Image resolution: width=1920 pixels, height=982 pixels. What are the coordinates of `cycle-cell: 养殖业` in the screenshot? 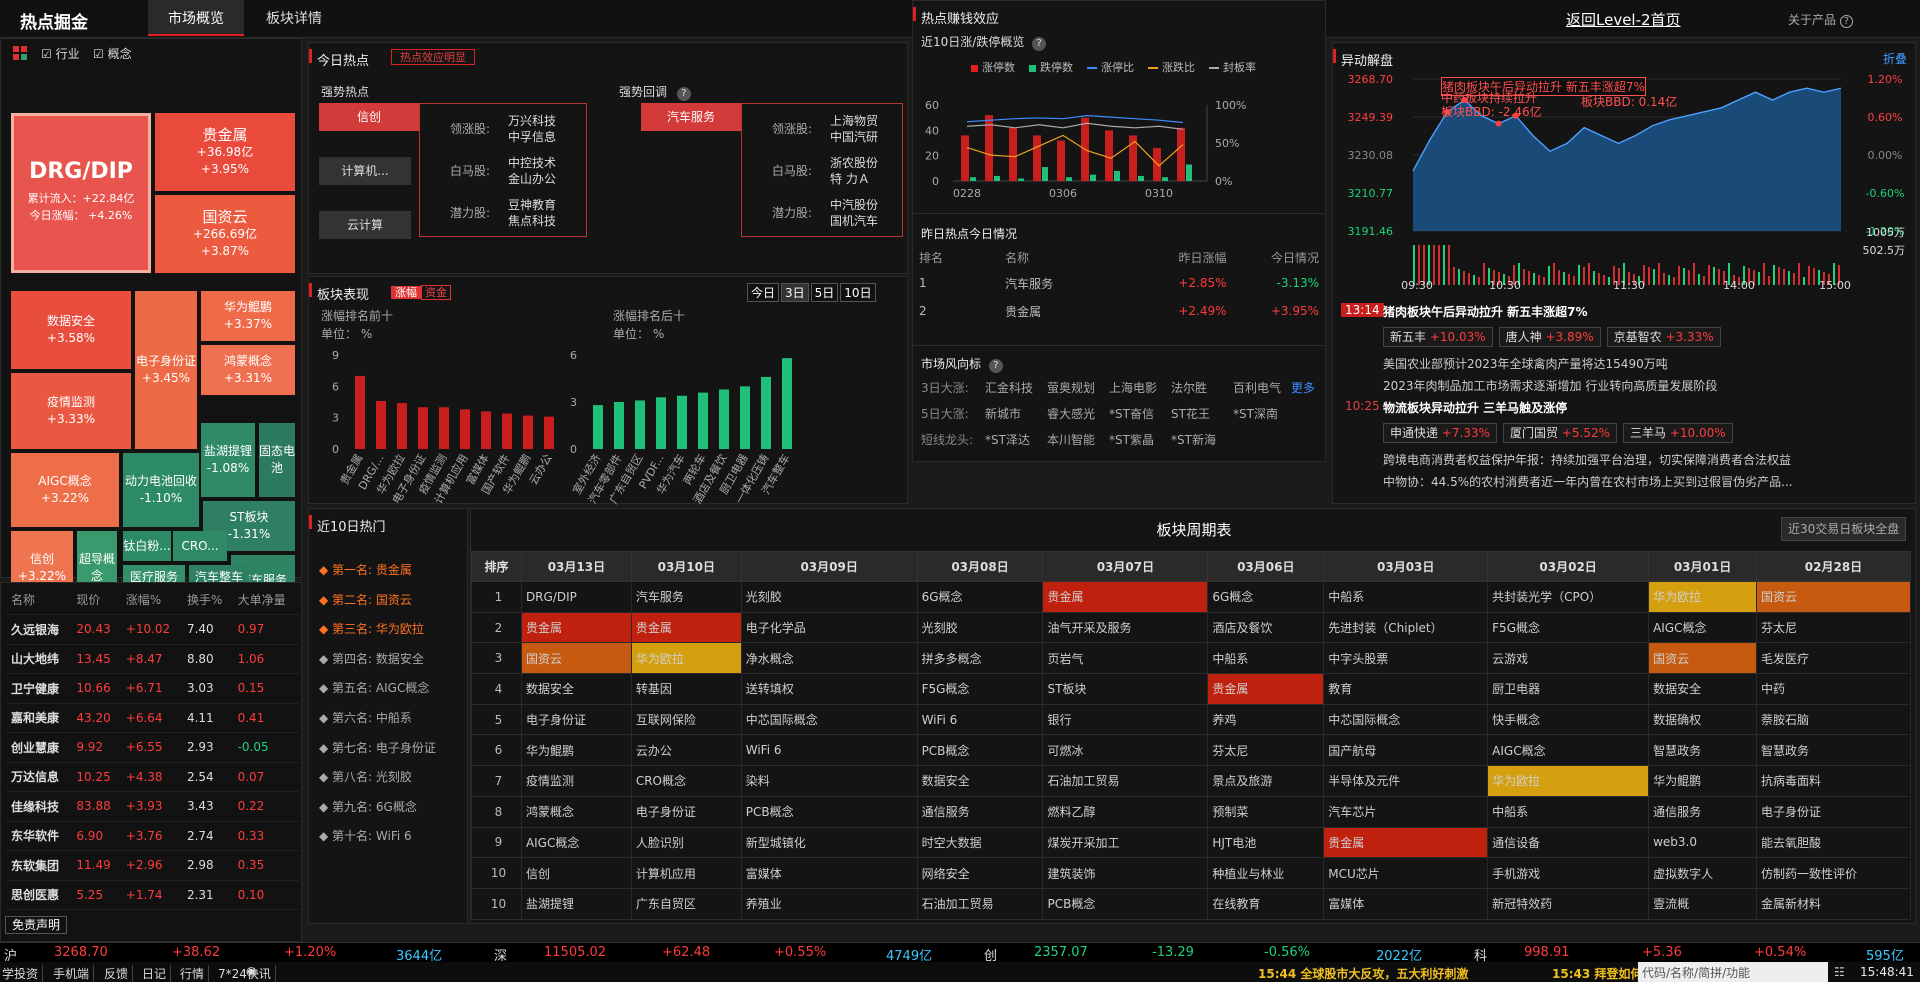 It's located at (829, 903).